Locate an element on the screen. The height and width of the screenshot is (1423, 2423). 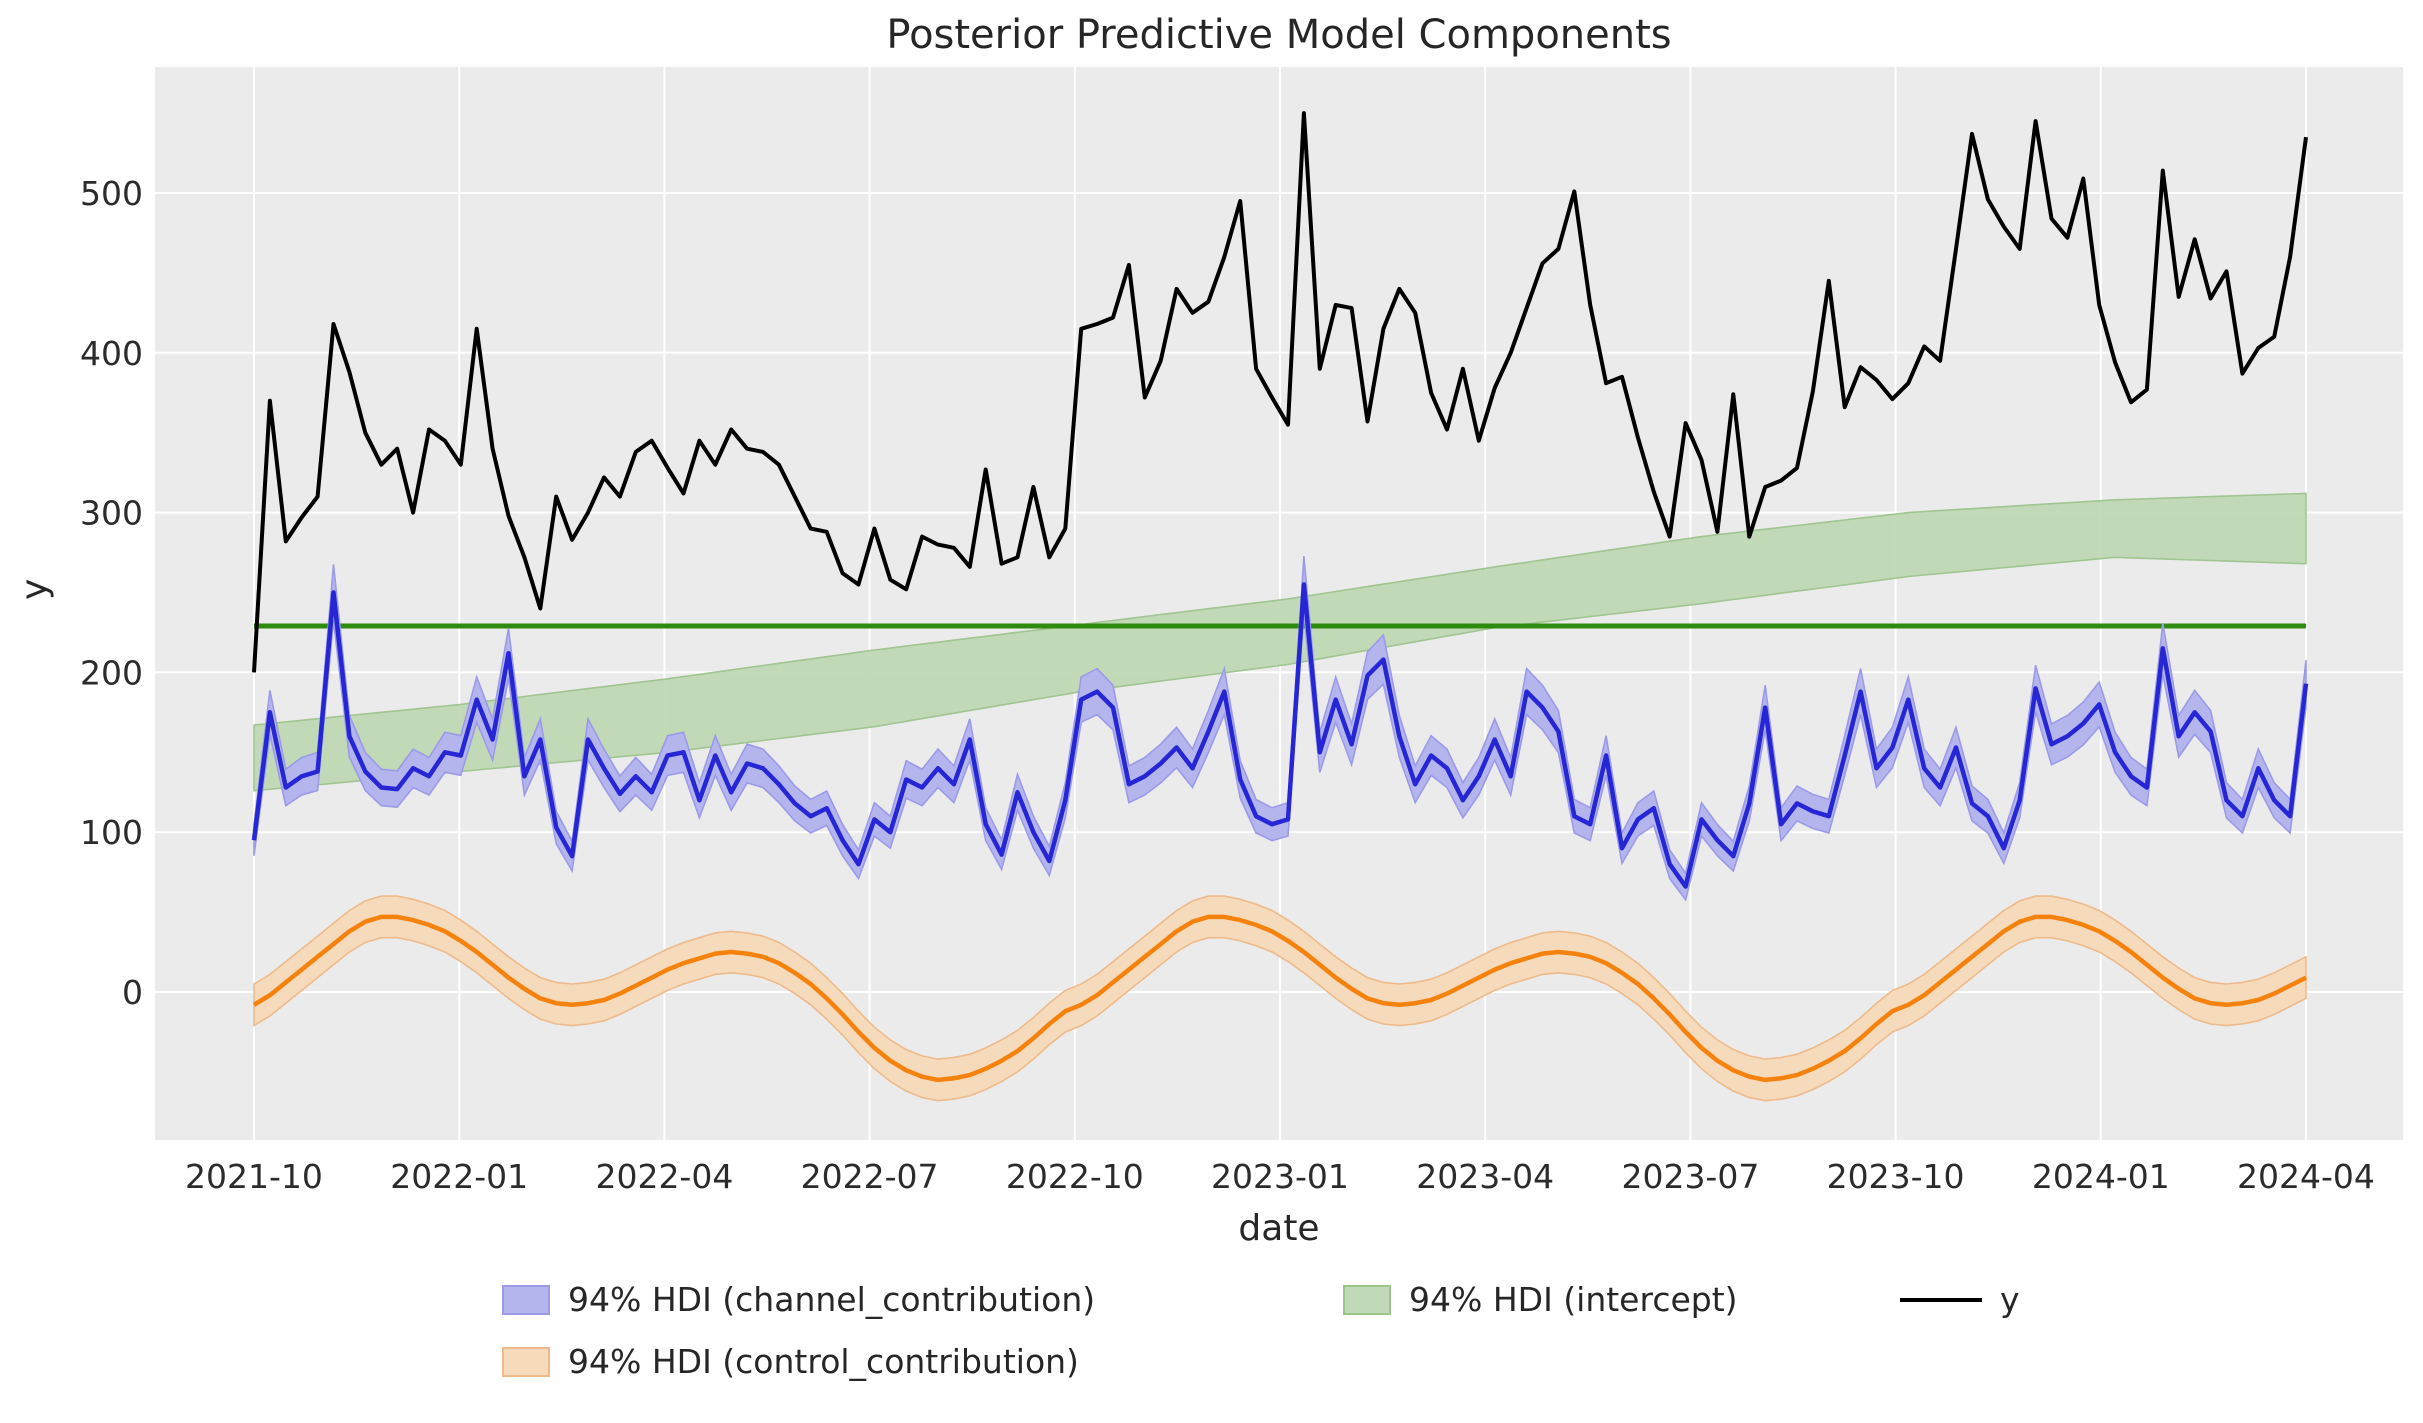
legend-label: 94% HDI (control_contribution) is located at coordinates (823, 1361).